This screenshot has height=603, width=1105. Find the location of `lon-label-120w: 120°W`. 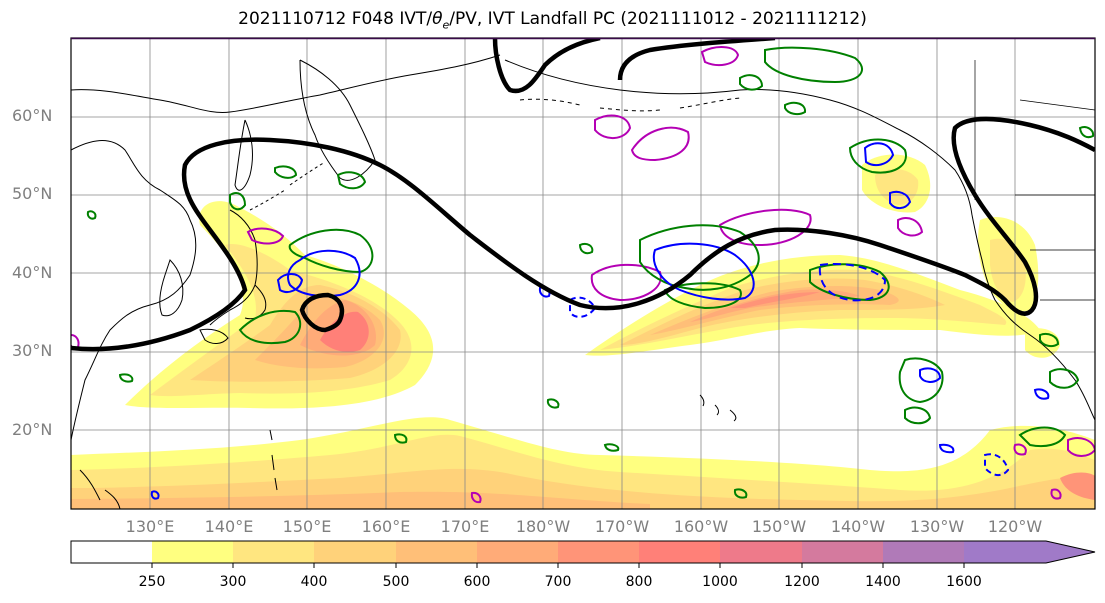

lon-label-120w: 120°W is located at coordinates (1015, 526).